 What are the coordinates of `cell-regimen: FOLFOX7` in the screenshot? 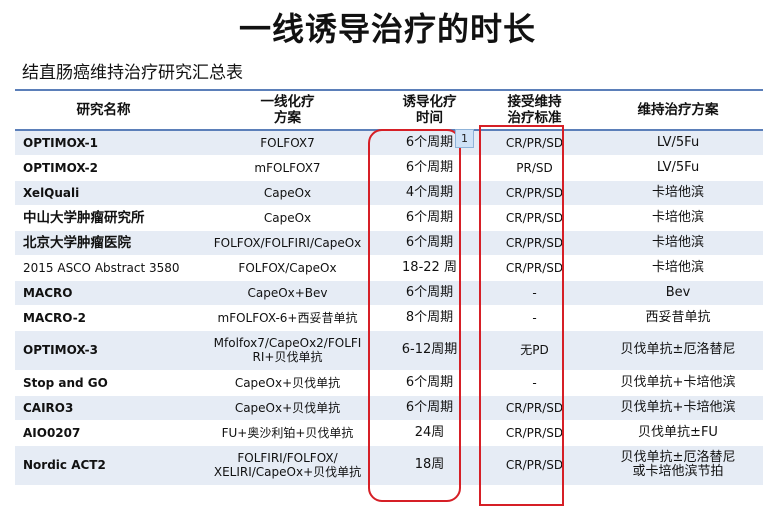 It's located at (287, 143).